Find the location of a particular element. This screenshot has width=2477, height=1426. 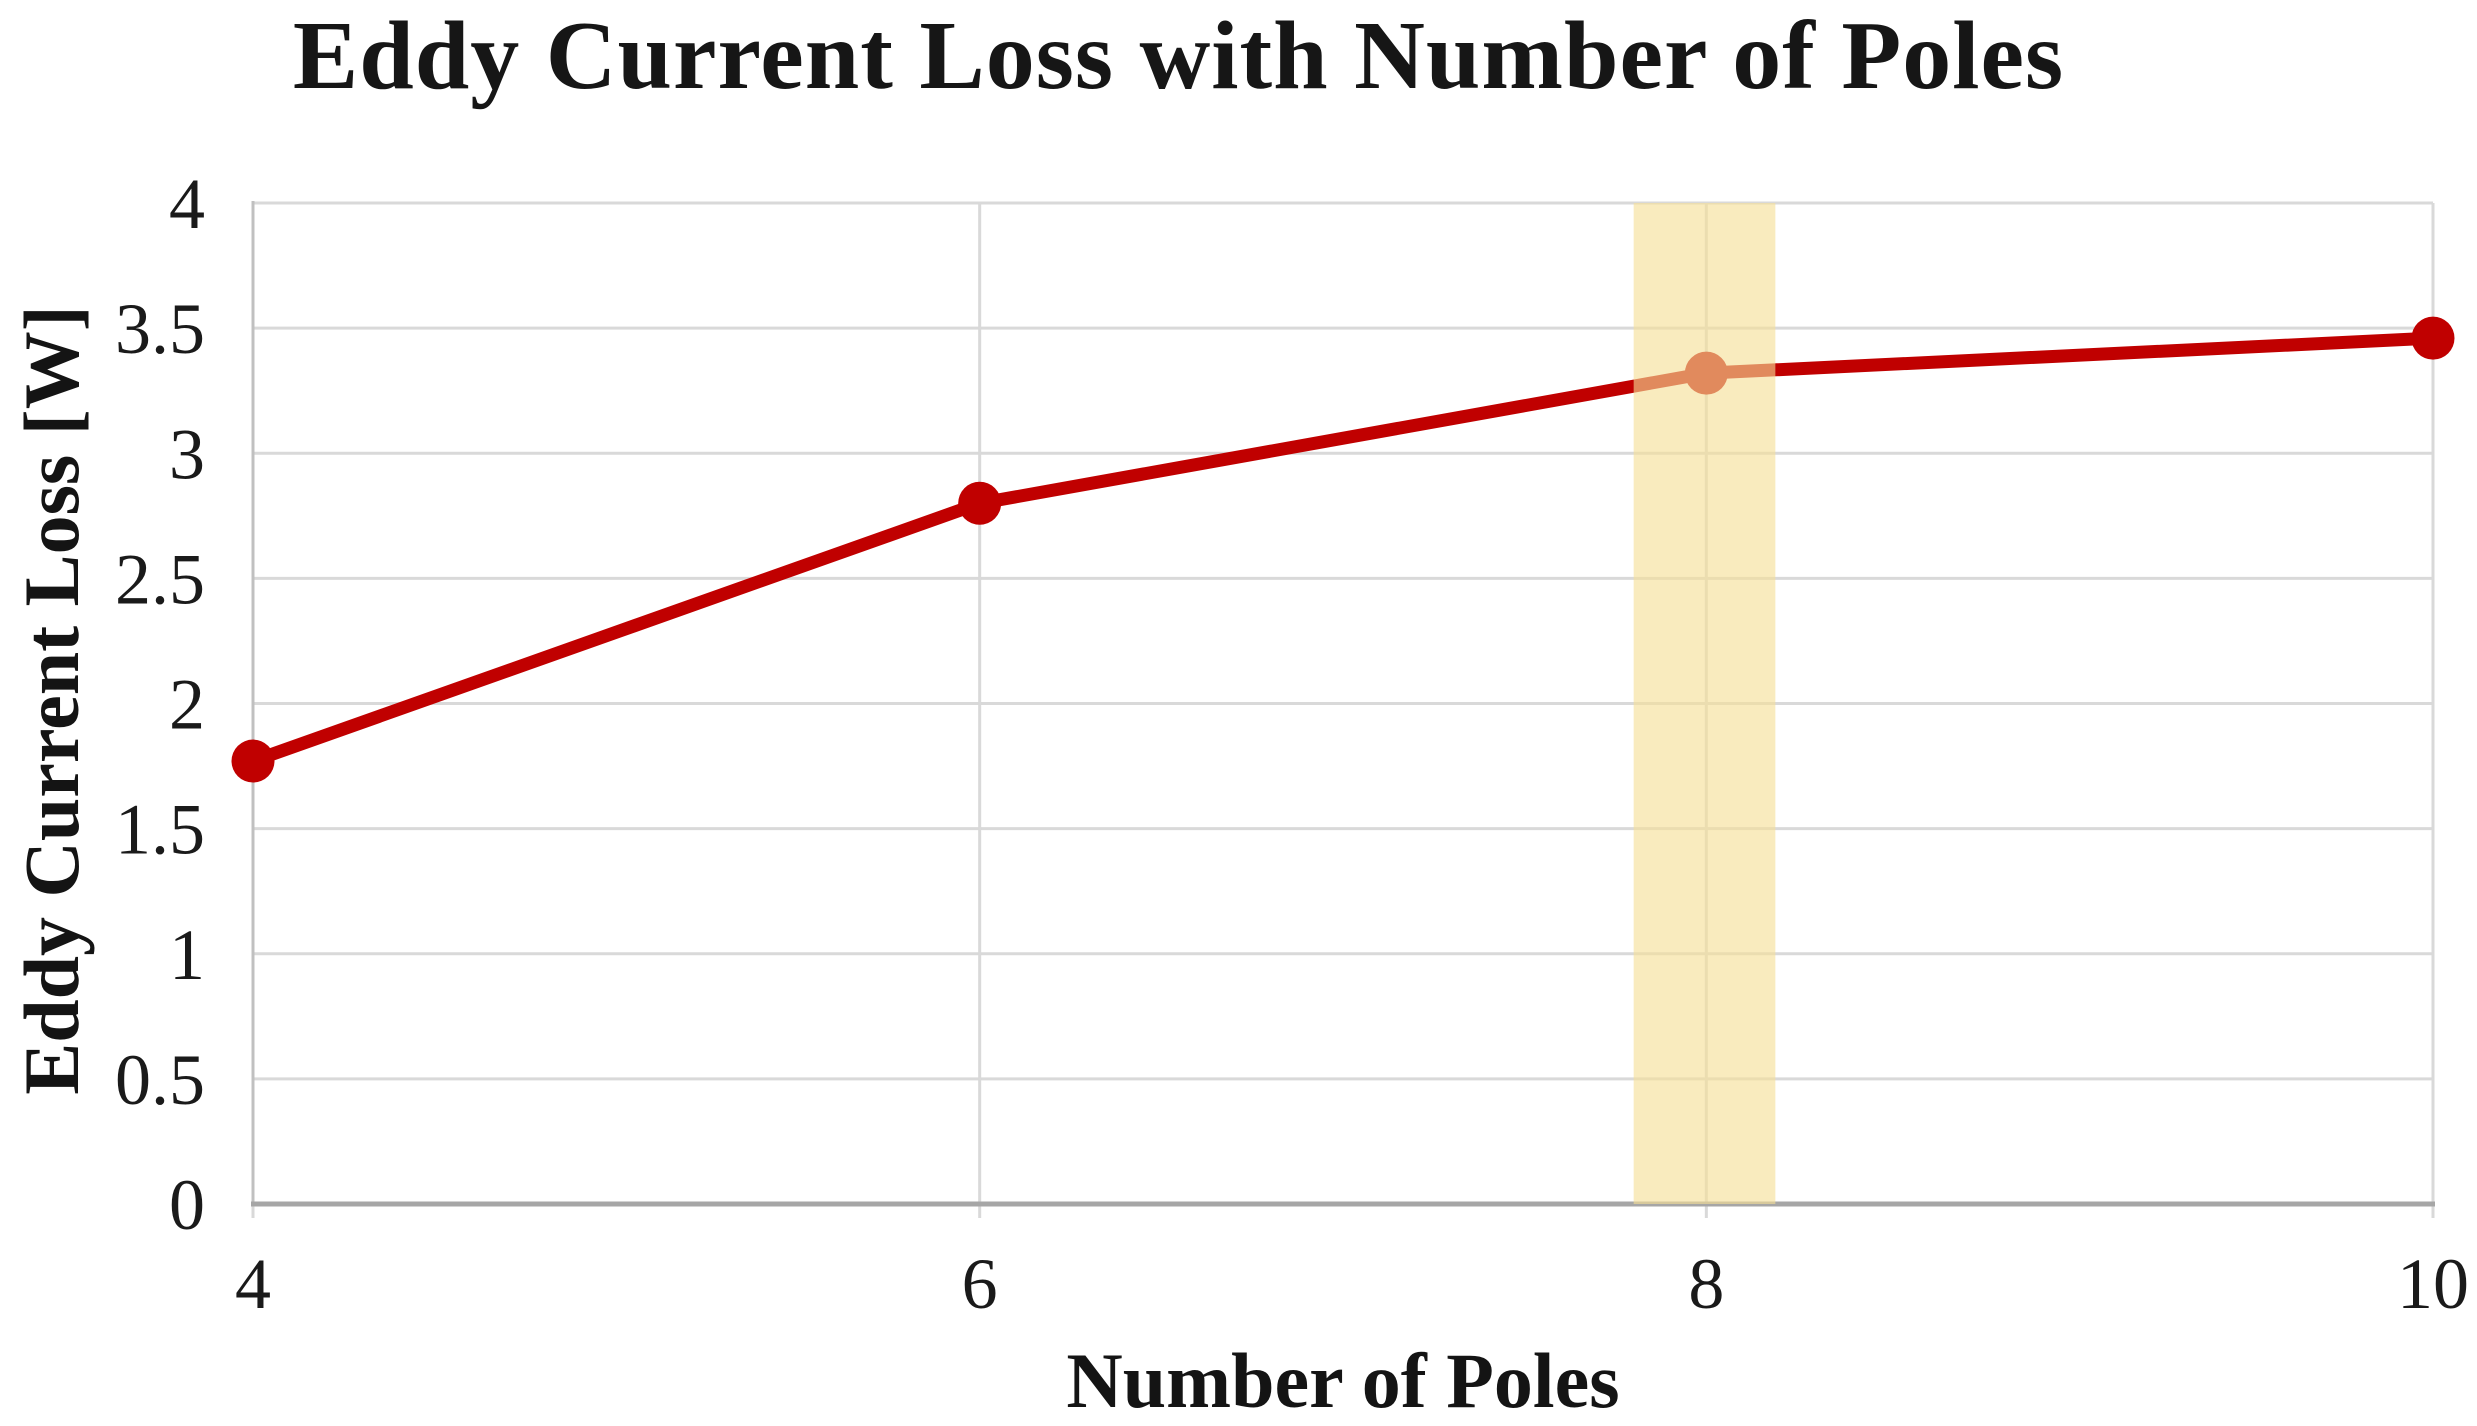

x-tick-label: 8 is located at coordinates (1706, 1284).